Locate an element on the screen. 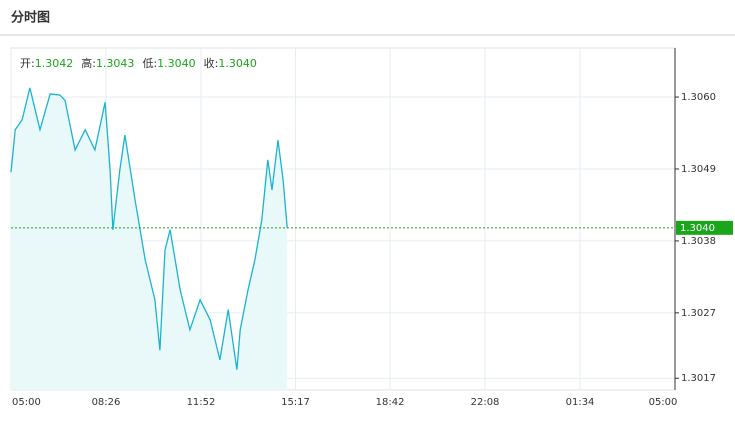 This screenshot has height=427, width=735. stat-value: 1.3042 is located at coordinates (54, 63).